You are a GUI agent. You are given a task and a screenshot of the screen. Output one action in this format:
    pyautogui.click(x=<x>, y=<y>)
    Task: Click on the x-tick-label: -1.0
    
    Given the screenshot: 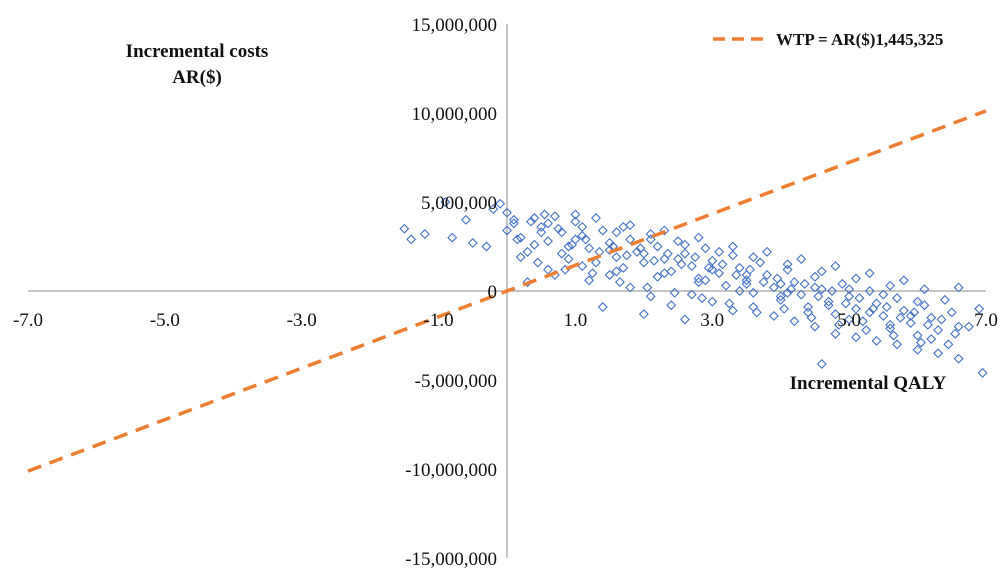 What is the action you would take?
    pyautogui.click(x=439, y=320)
    